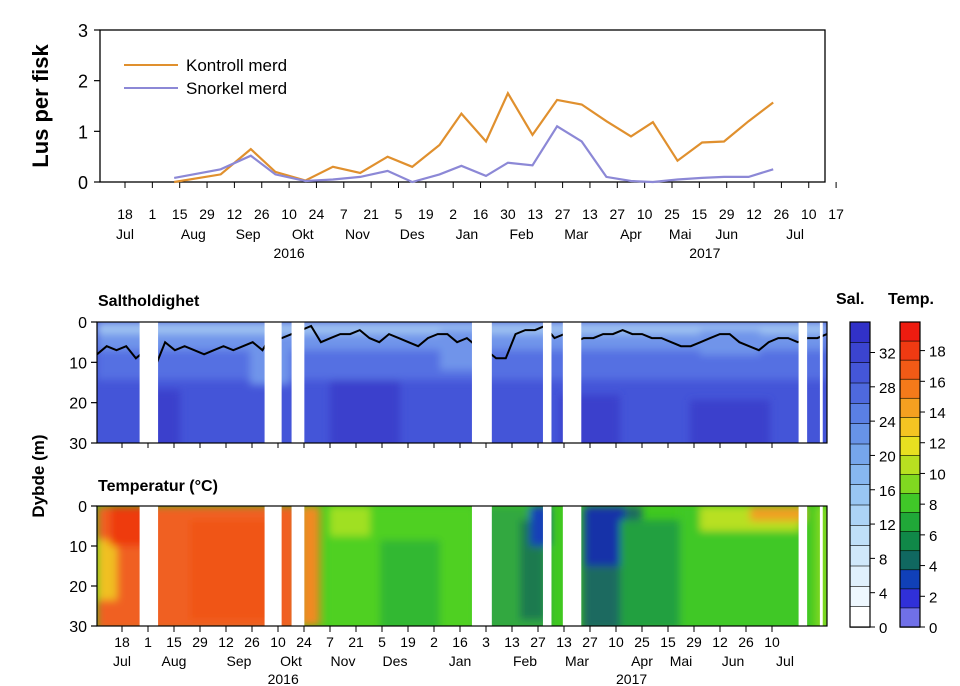 This screenshot has width=960, height=686. Describe the element at coordinates (89, 107) in the screenshot. I see `lice-y-axis: 0 1 2 3` at that location.